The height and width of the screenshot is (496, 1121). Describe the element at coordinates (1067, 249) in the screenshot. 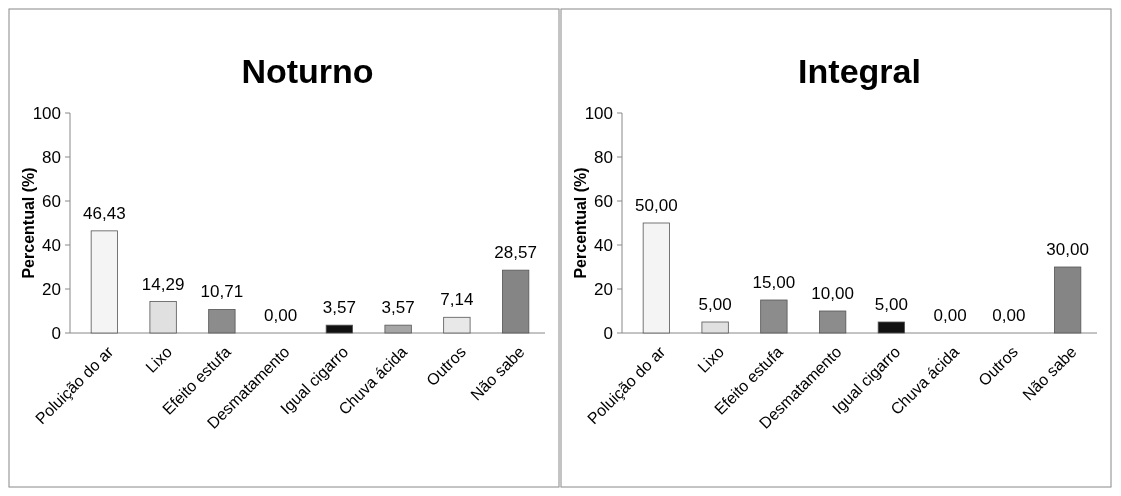

I see `data-label: 30,00` at that location.